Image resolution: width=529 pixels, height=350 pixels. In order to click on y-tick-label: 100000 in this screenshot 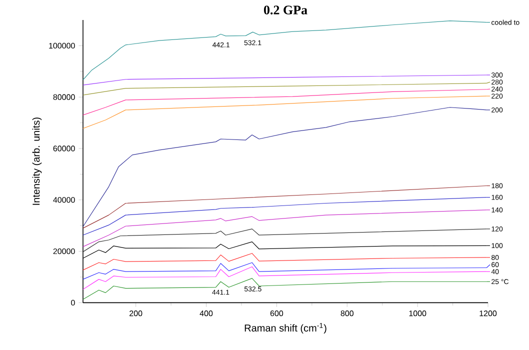, I will do `click(62, 45)`.